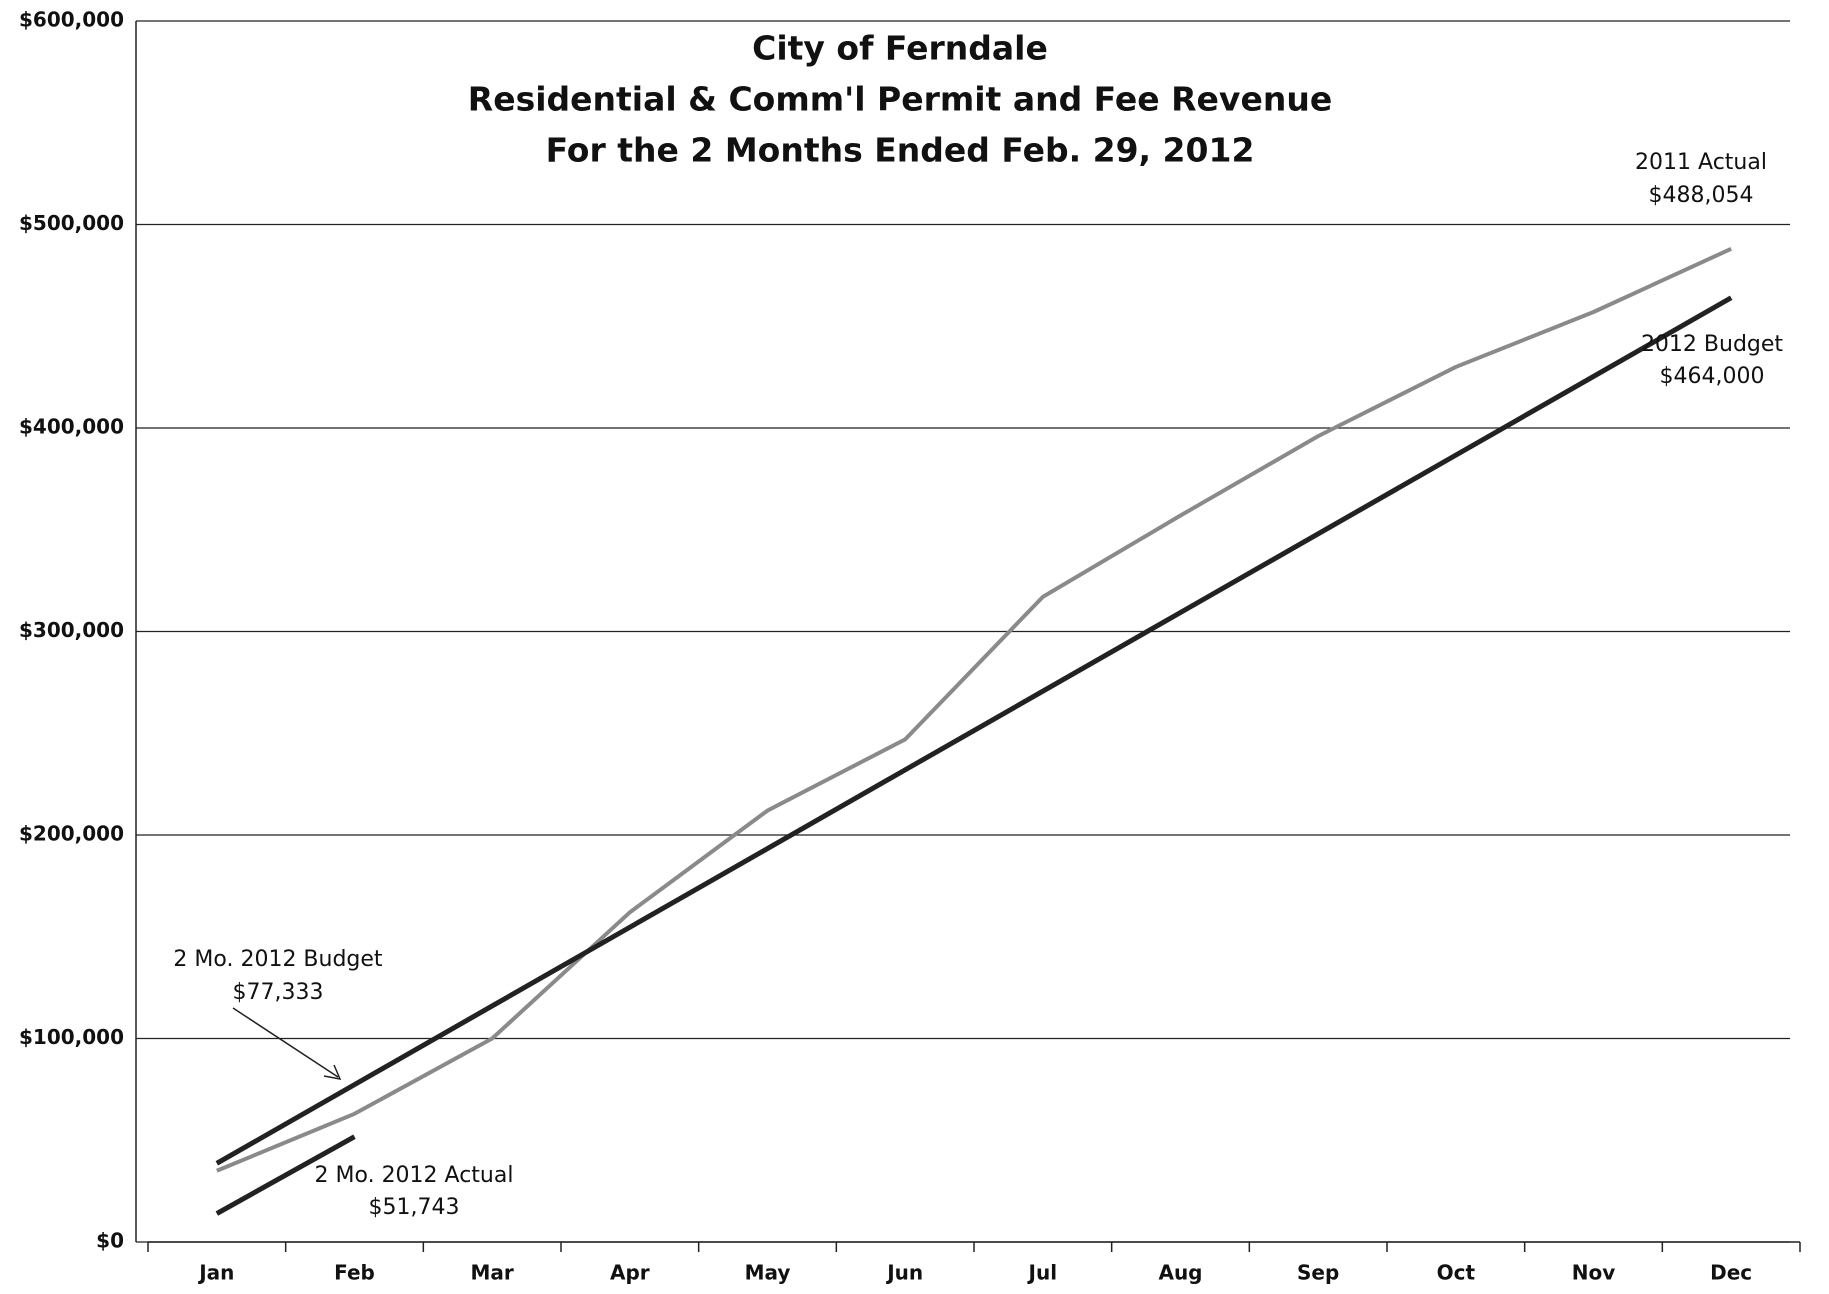  I want to click on series-line, so click(285, 1175).